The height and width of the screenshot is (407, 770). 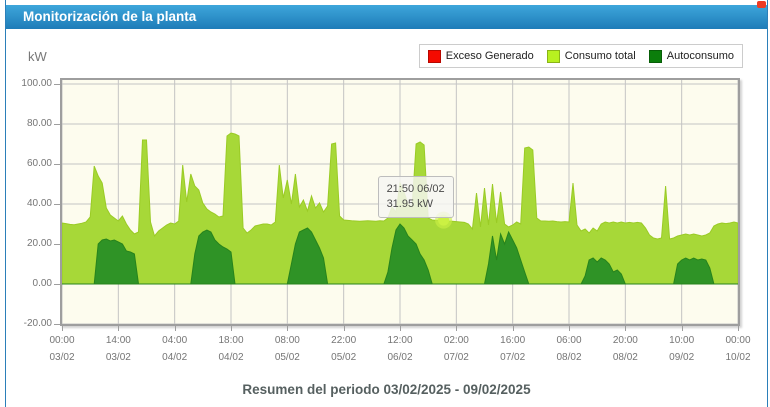 What do you see at coordinates (37, 323) in the screenshot?
I see `y-axis-label: -20.00` at bounding box center [37, 323].